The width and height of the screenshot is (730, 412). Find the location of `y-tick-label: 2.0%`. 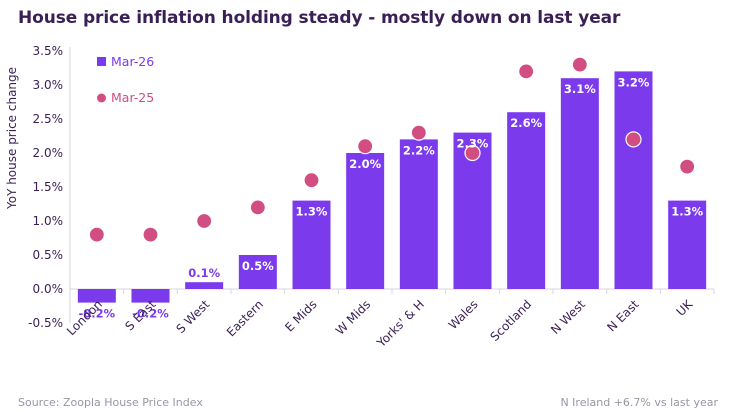

y-tick-label: 2.0% is located at coordinates (48, 153).